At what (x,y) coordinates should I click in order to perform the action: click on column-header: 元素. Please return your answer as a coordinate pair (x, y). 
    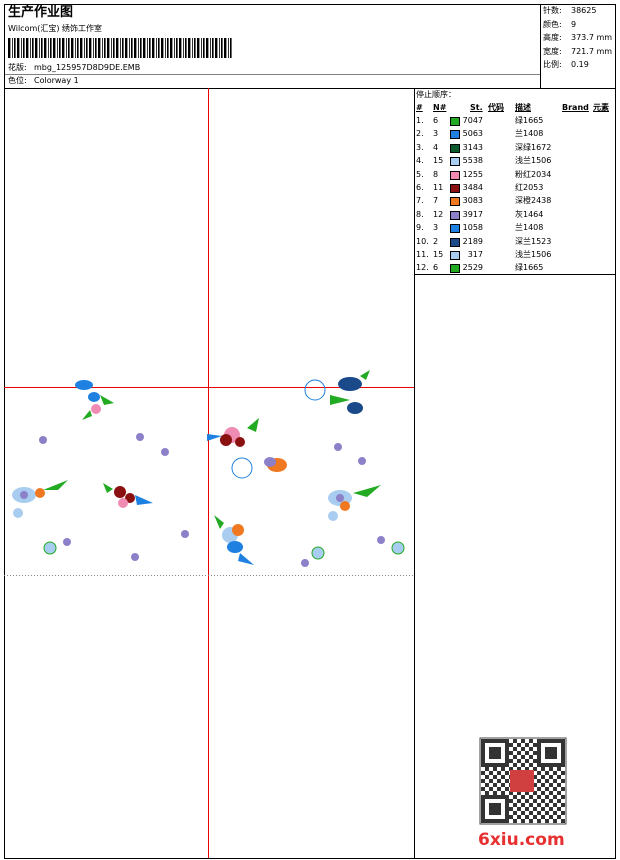
    Looking at the image, I should click on (601, 107).